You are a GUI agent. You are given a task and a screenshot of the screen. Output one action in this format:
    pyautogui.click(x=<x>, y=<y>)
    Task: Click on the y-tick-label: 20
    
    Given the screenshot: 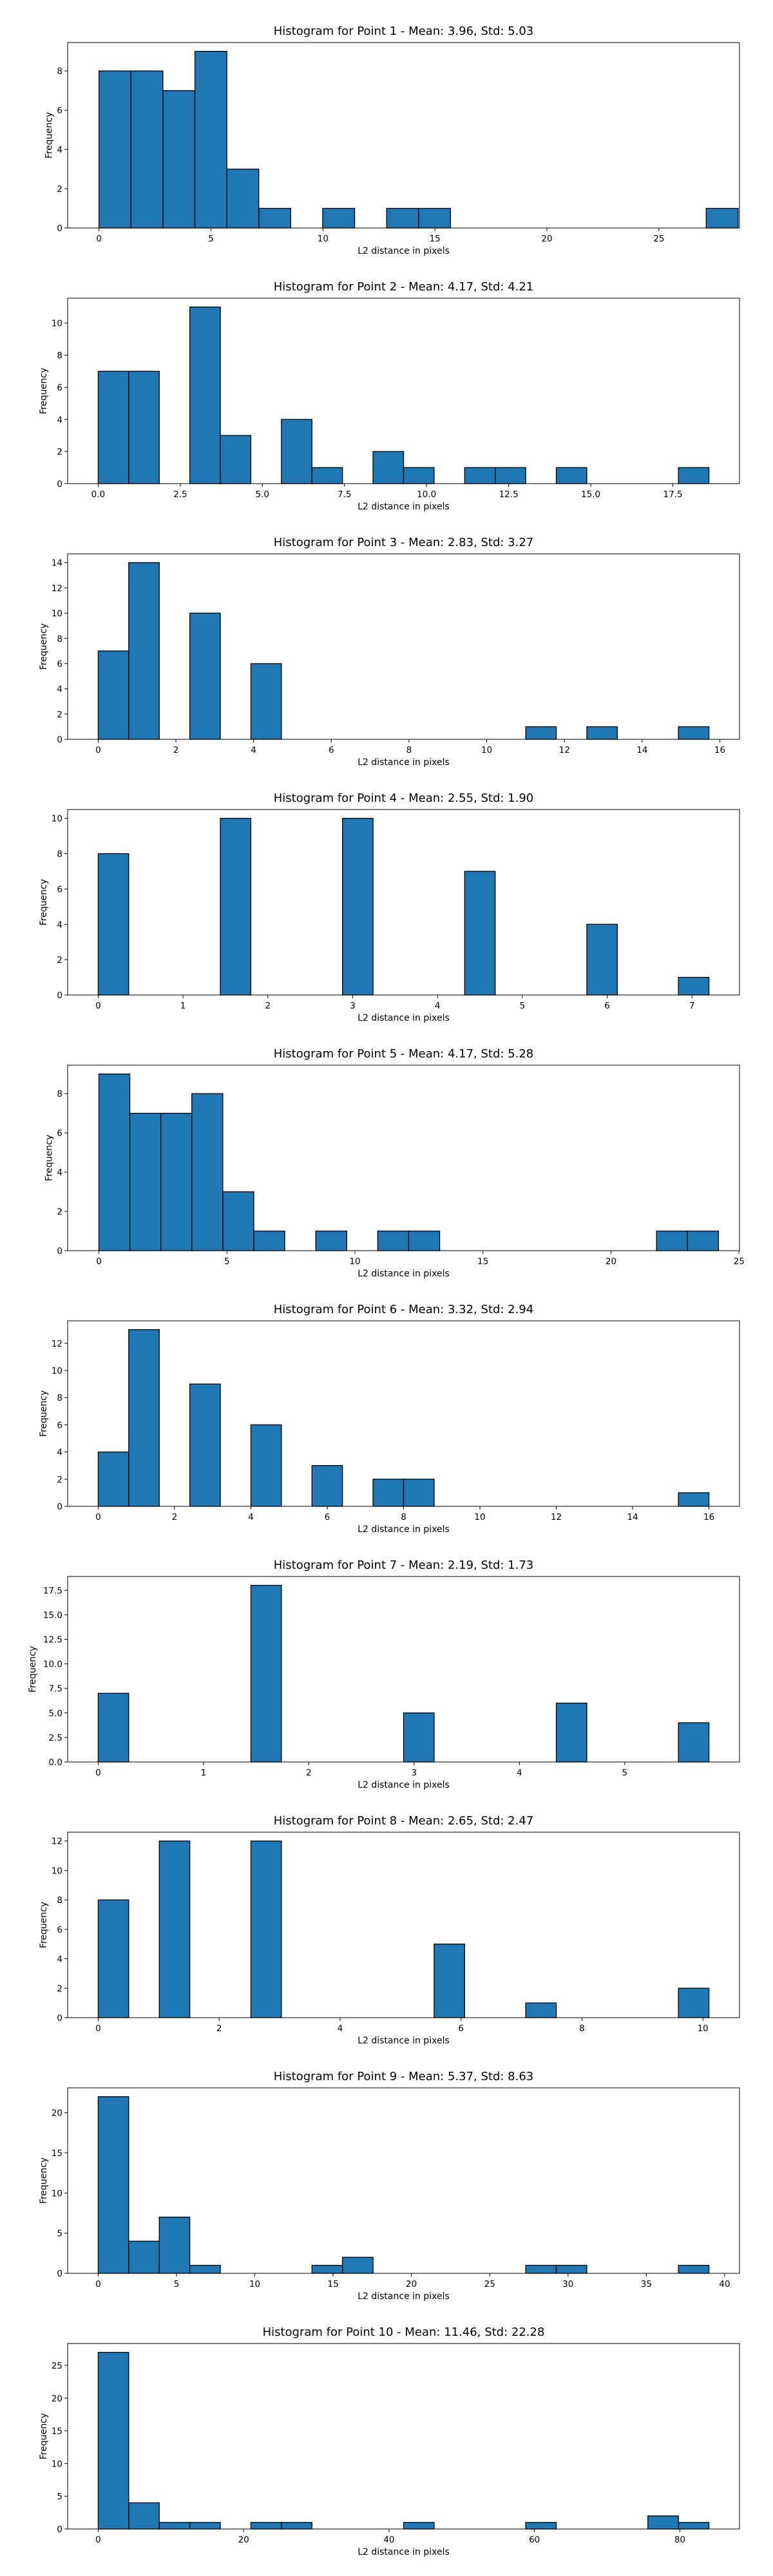 What is the action you would take?
    pyautogui.click(x=57, y=2113)
    